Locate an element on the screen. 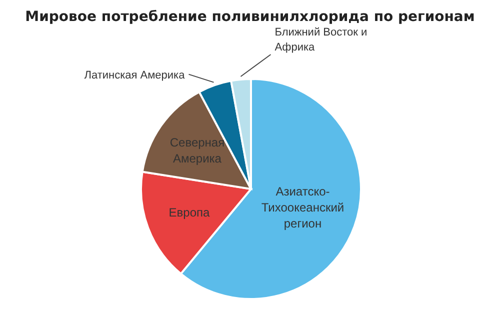 The height and width of the screenshot is (335, 501). slice-label: Латинская Америка is located at coordinates (135, 75).